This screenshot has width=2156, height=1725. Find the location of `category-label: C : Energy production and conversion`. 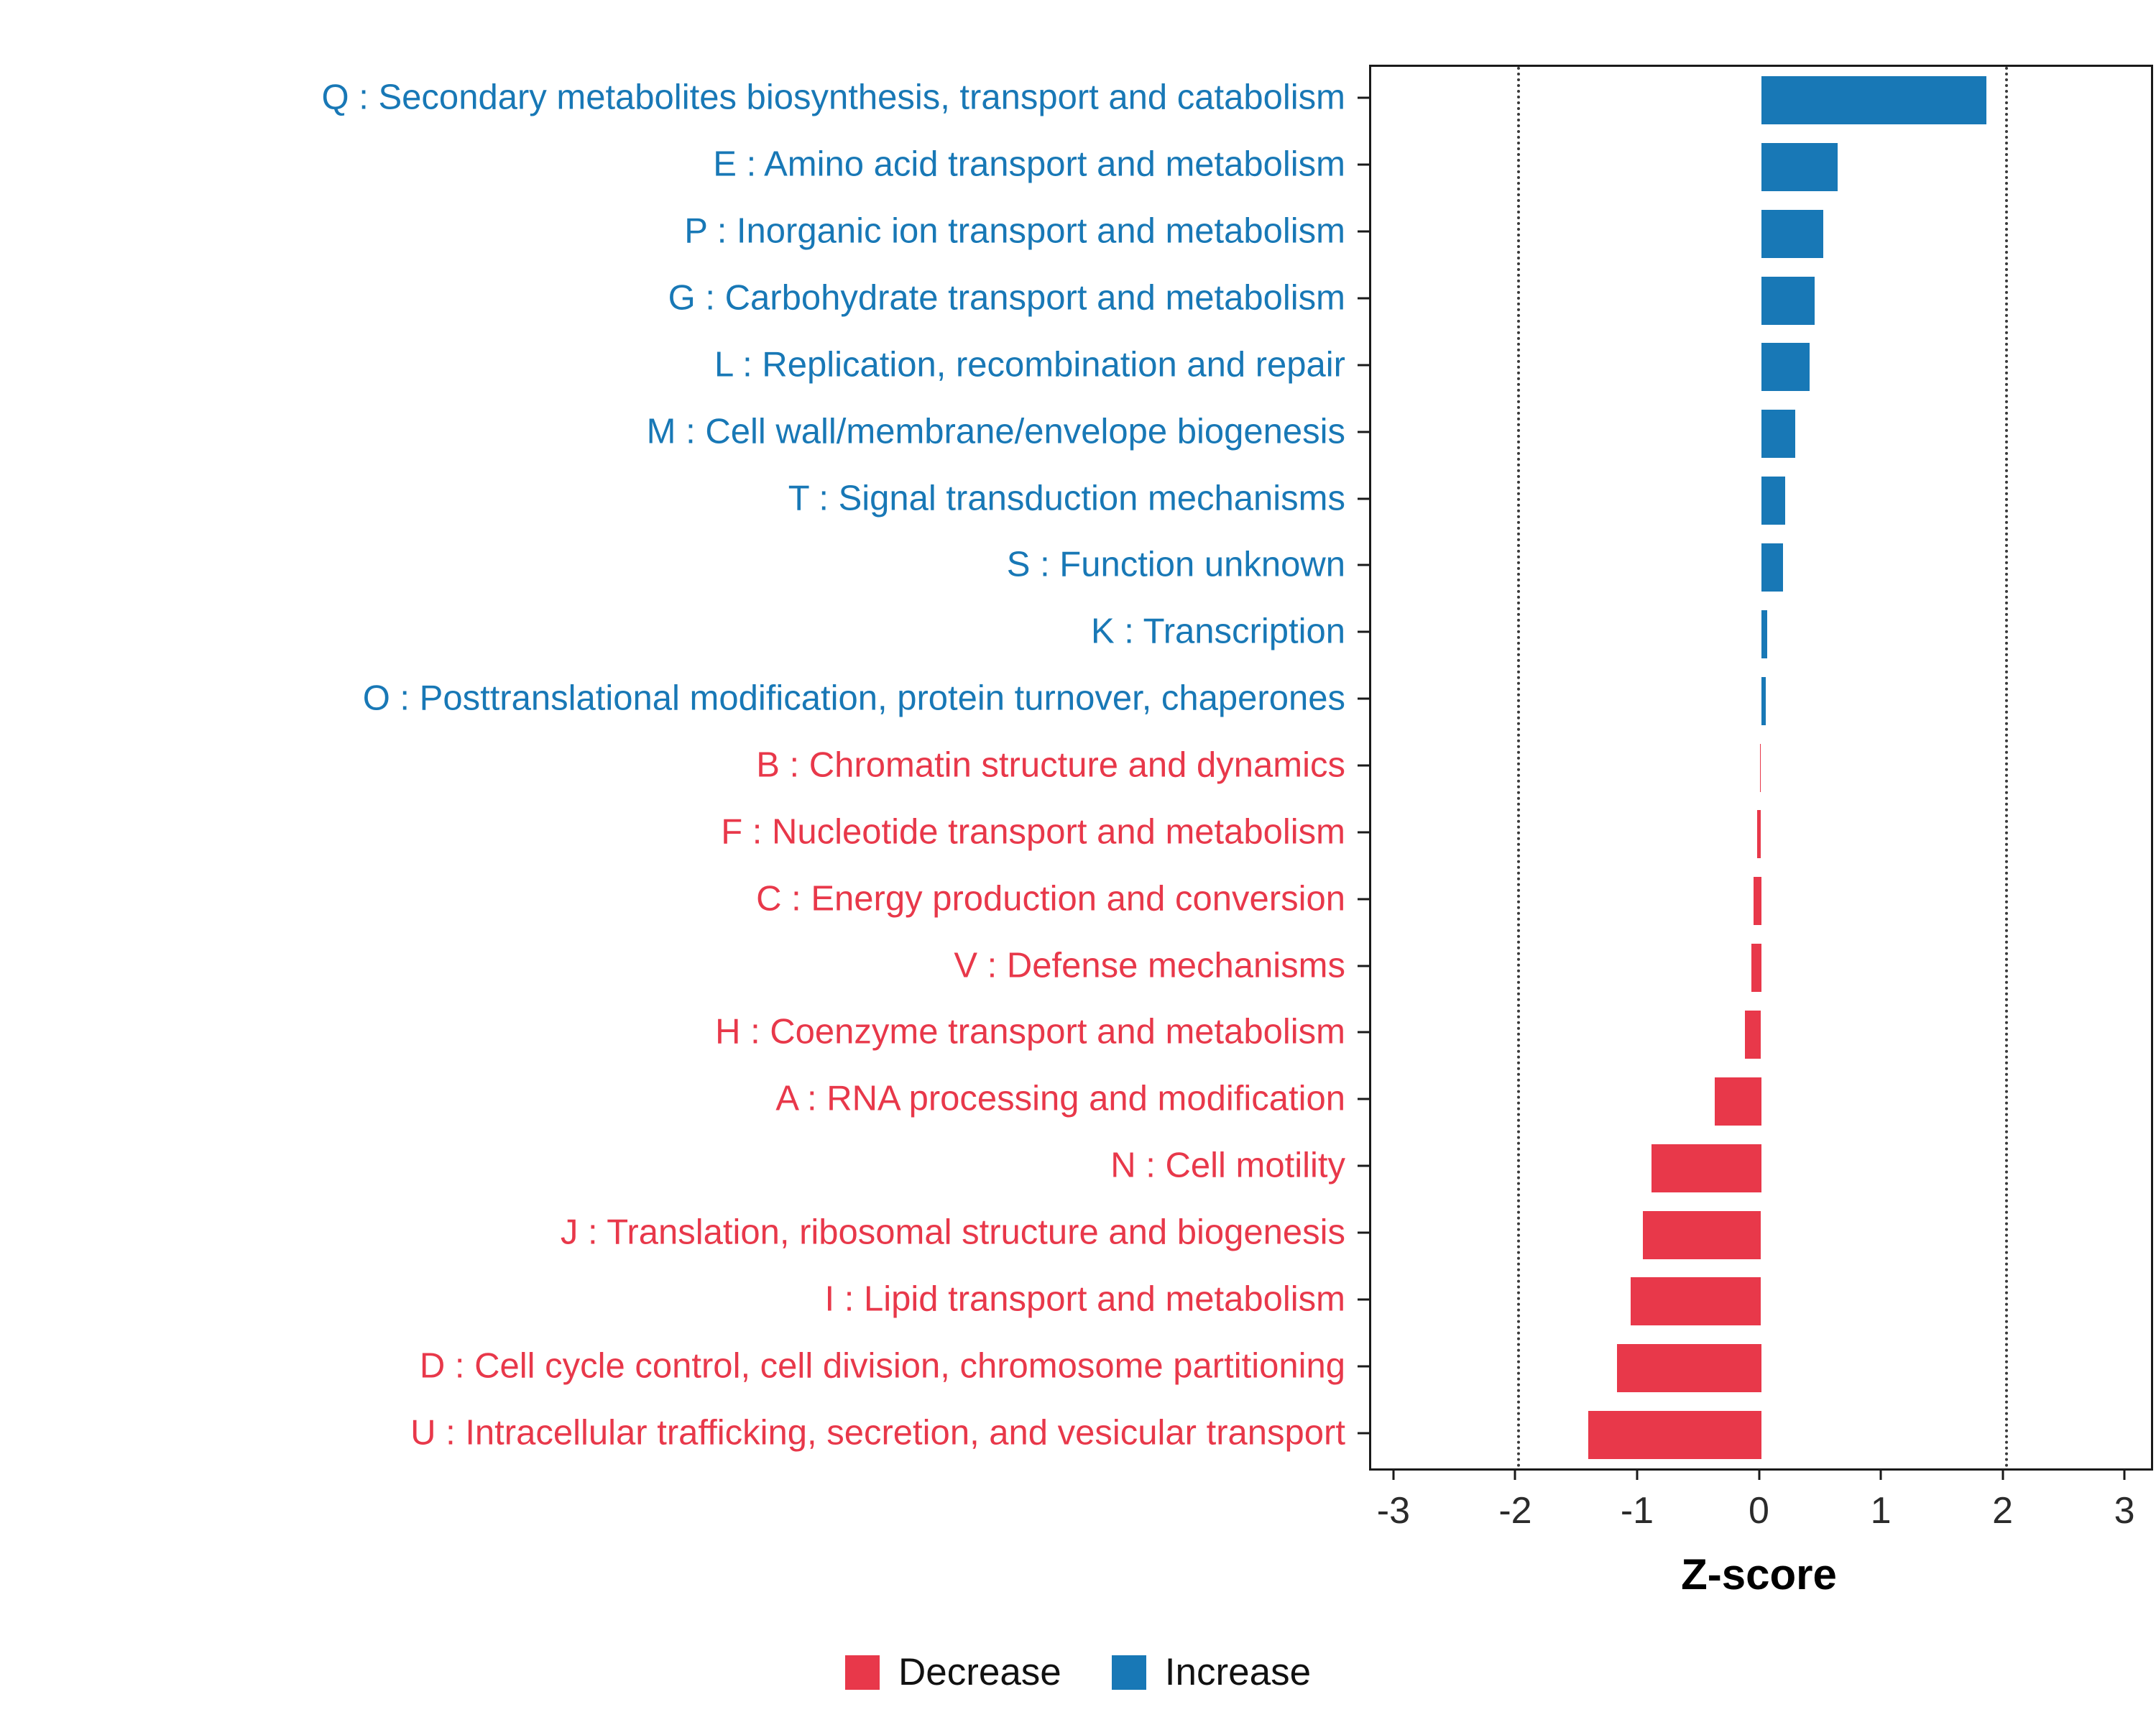

category-label: C : Energy production and conversion is located at coordinates (1050, 899).